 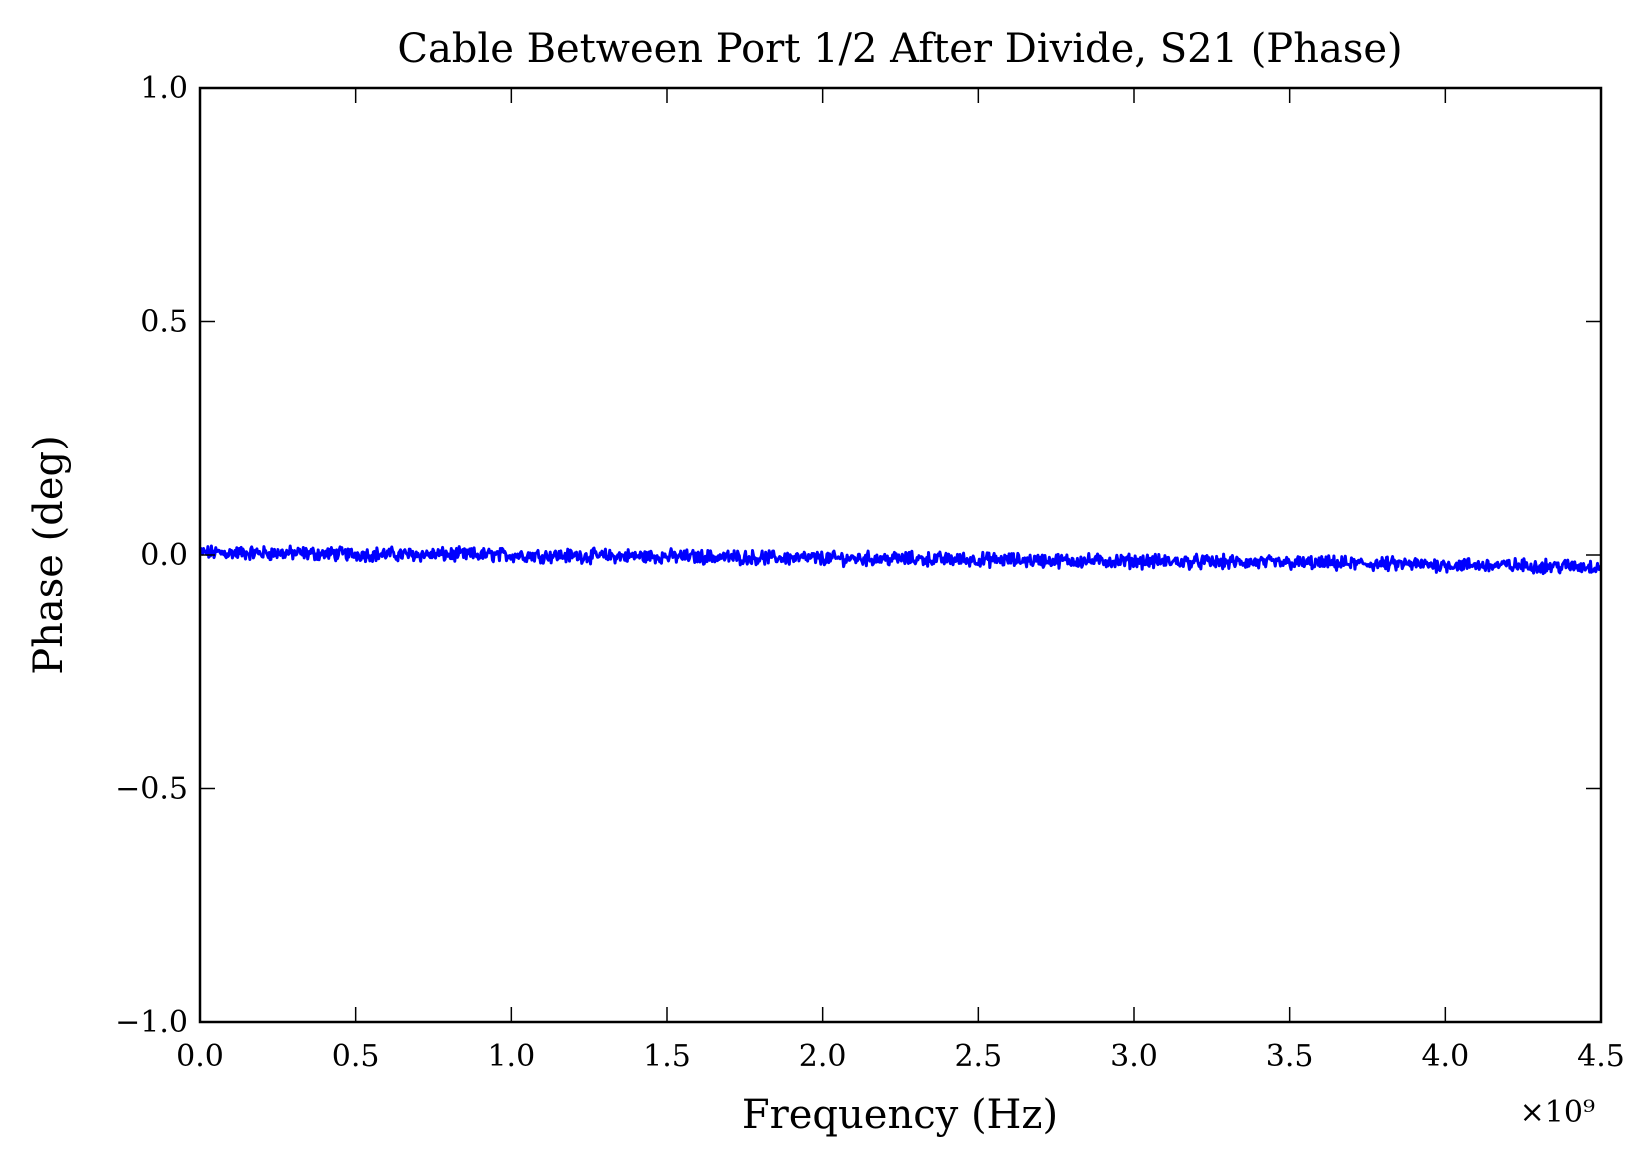 I want to click on series-line, so click(x=900, y=560).